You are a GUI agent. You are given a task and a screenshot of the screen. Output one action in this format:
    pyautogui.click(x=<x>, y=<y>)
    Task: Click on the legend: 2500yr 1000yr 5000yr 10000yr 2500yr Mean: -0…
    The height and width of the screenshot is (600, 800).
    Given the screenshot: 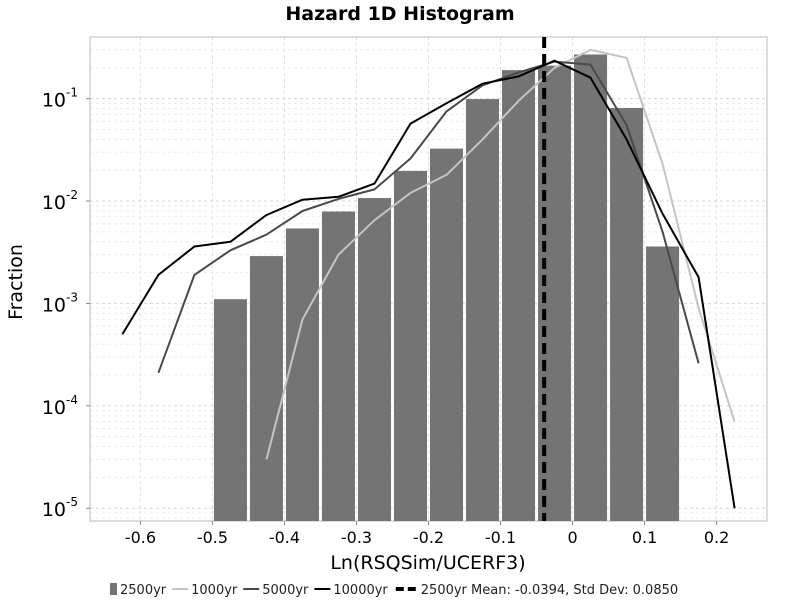 What is the action you would take?
    pyautogui.click(x=394, y=590)
    